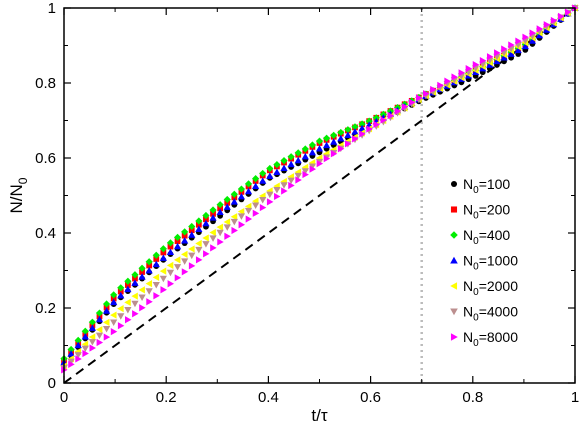 Image resolution: width=581 pixels, height=428 pixels. I want to click on y-tick-label: 0.2, so click(45, 308).